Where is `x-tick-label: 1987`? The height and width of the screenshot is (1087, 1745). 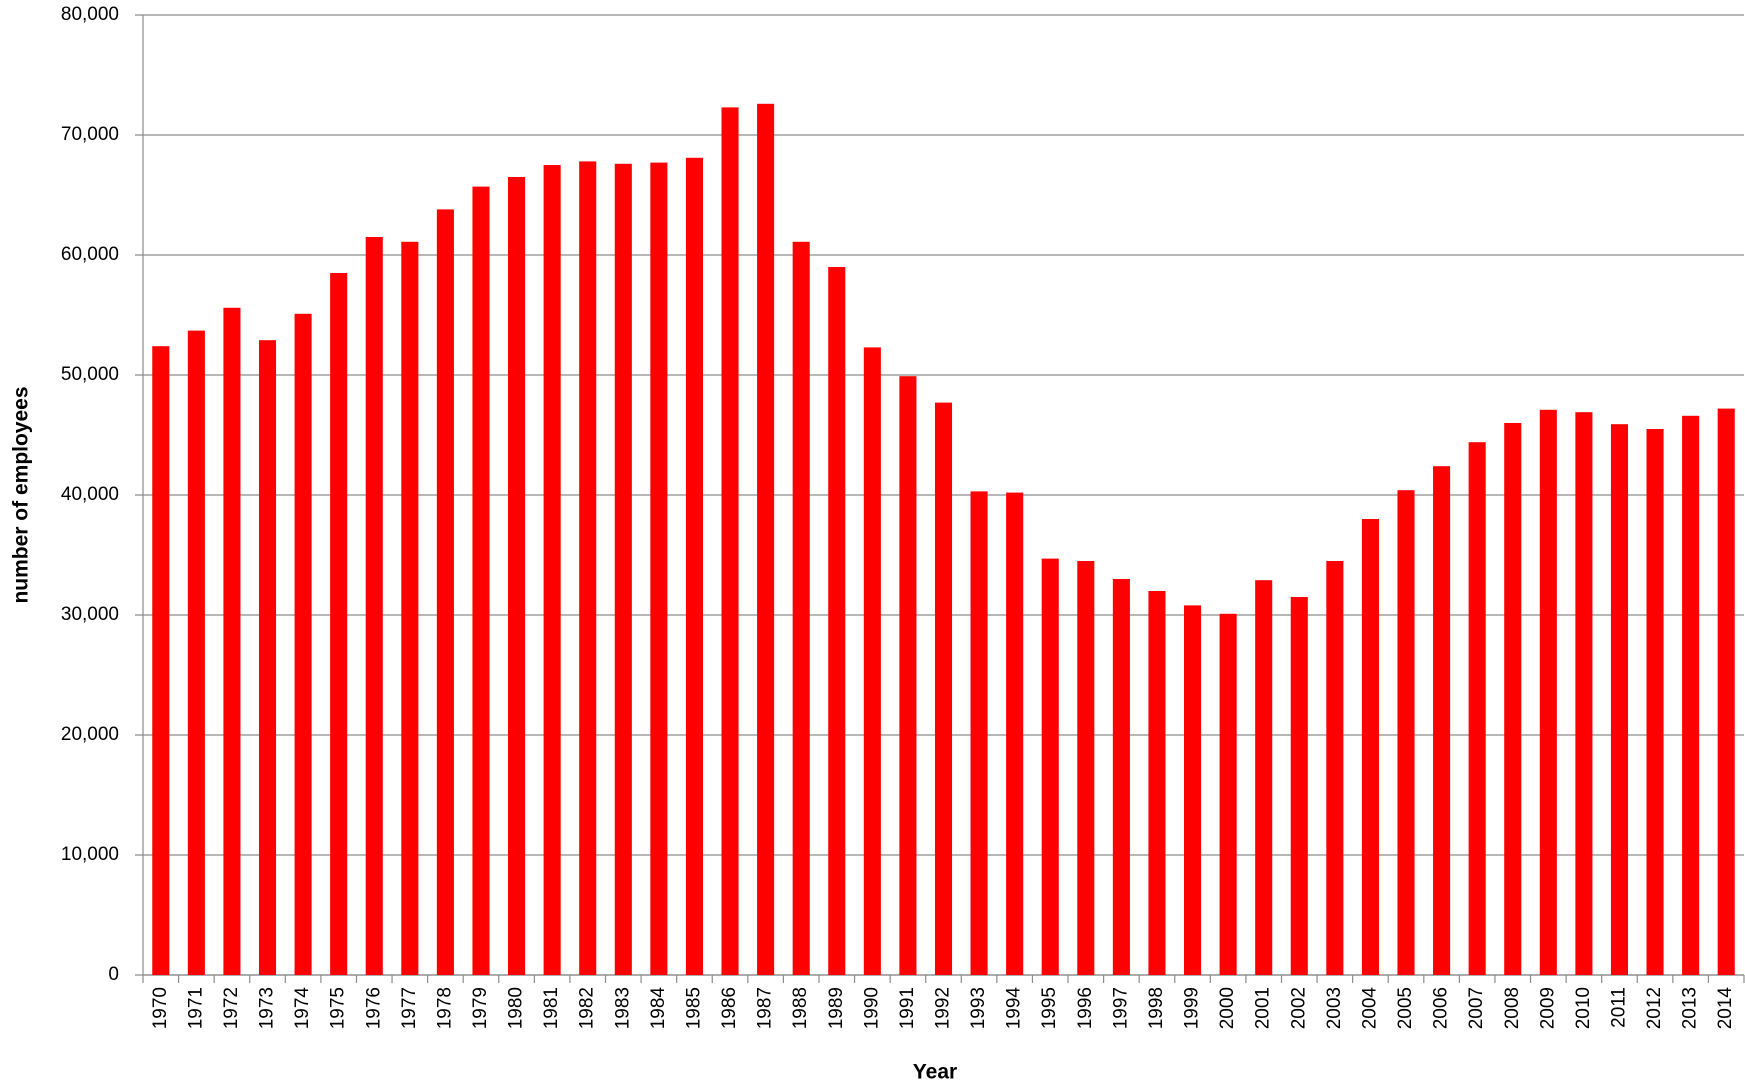
x-tick-label: 1987 is located at coordinates (765, 1008).